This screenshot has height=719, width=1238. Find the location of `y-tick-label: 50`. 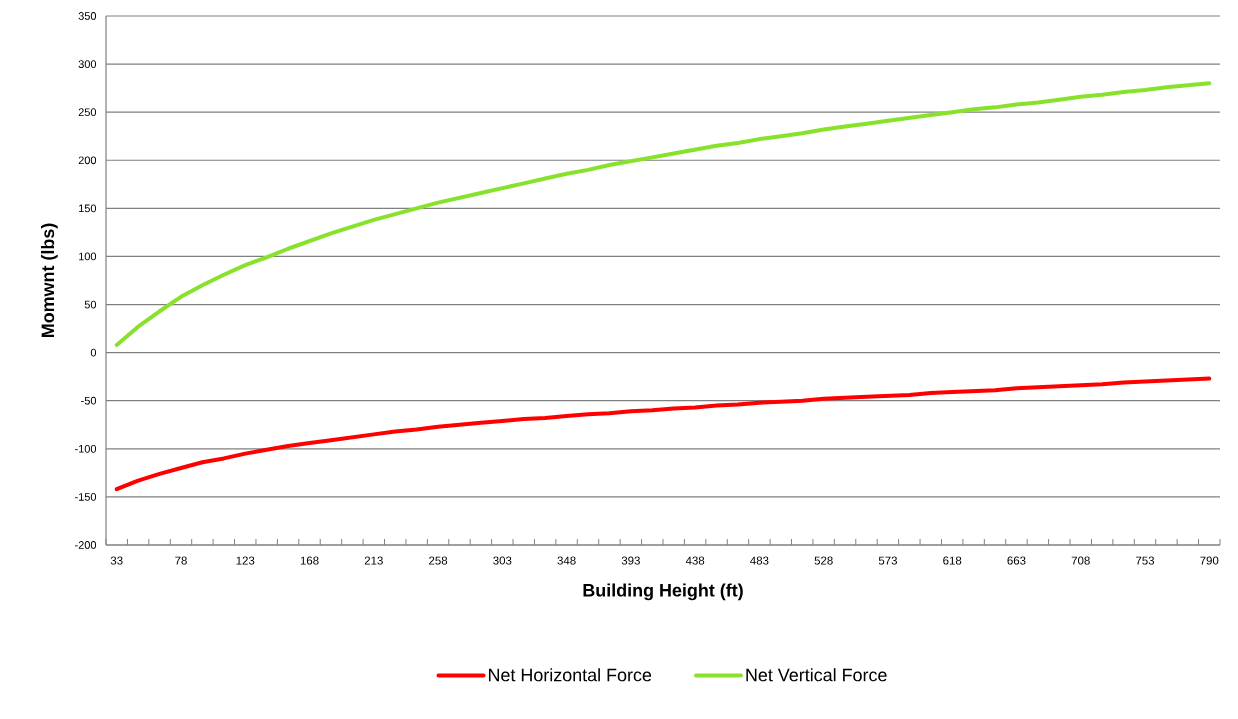

y-tick-label: 50 is located at coordinates (90, 304).